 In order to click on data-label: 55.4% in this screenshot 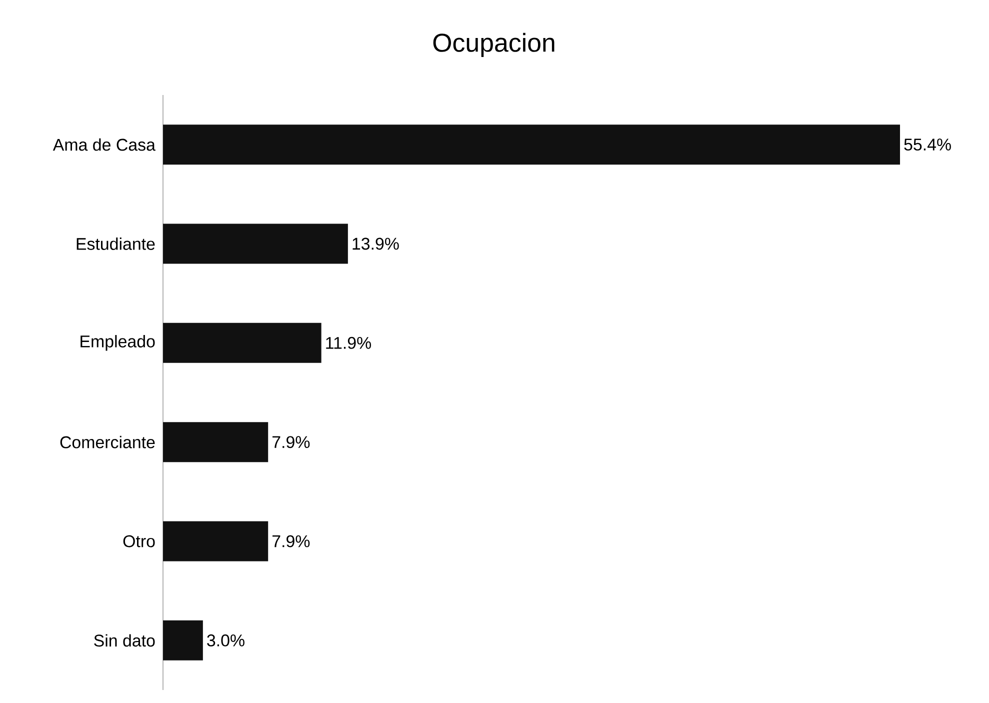, I will do `click(927, 144)`.